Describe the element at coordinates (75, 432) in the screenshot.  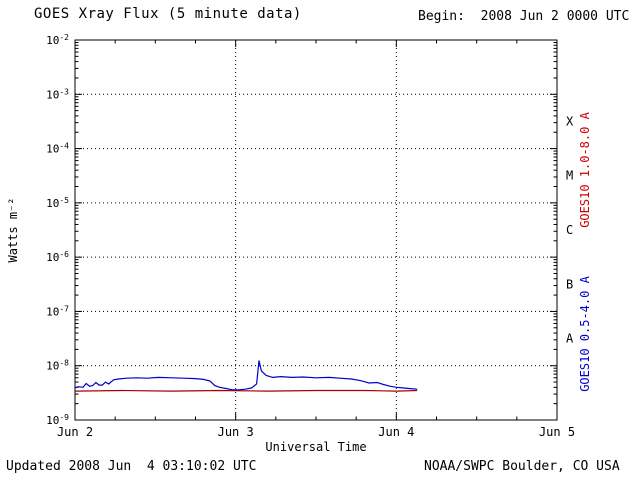
I see `x-tick-label: Jun 2` at that location.